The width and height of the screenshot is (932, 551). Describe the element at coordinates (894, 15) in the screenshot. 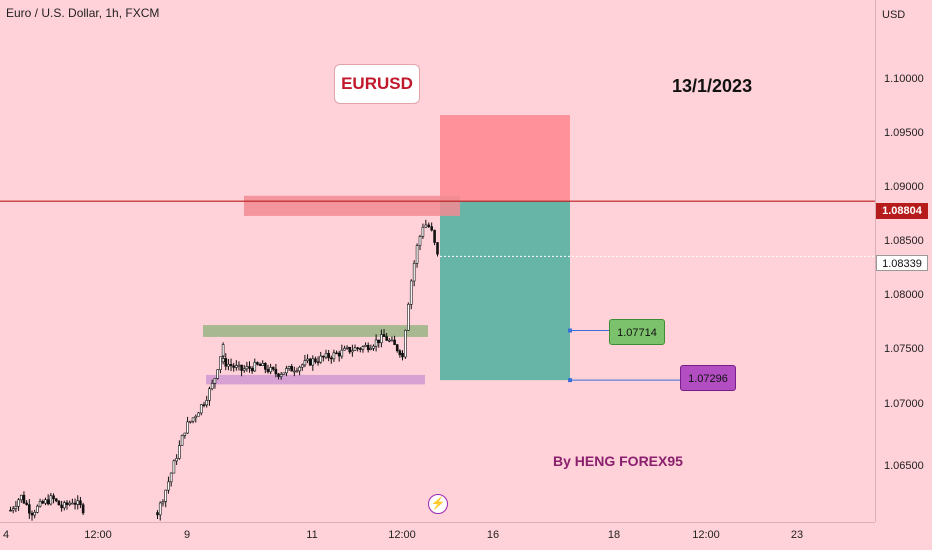

I see `currency-label: USD` at that location.